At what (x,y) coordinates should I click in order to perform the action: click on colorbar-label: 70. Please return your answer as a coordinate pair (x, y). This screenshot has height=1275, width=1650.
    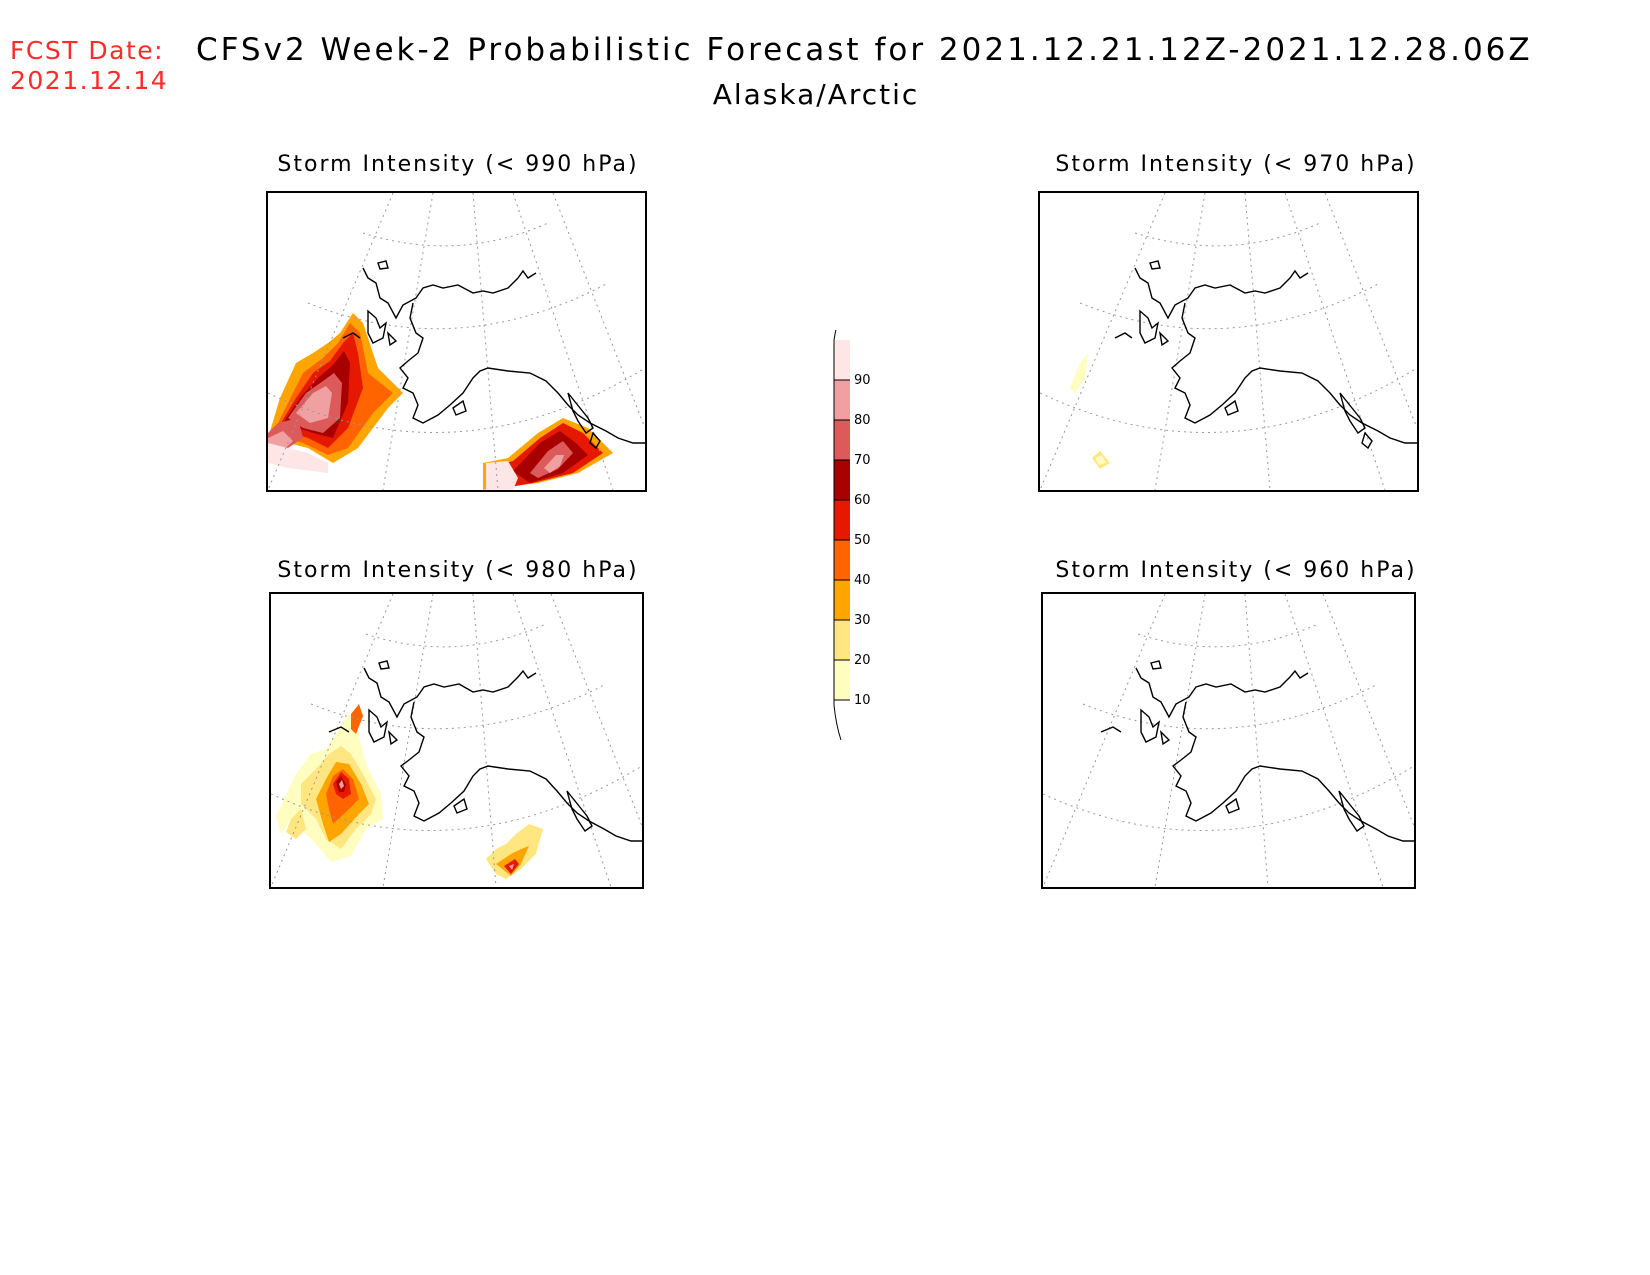
    Looking at the image, I should click on (862, 460).